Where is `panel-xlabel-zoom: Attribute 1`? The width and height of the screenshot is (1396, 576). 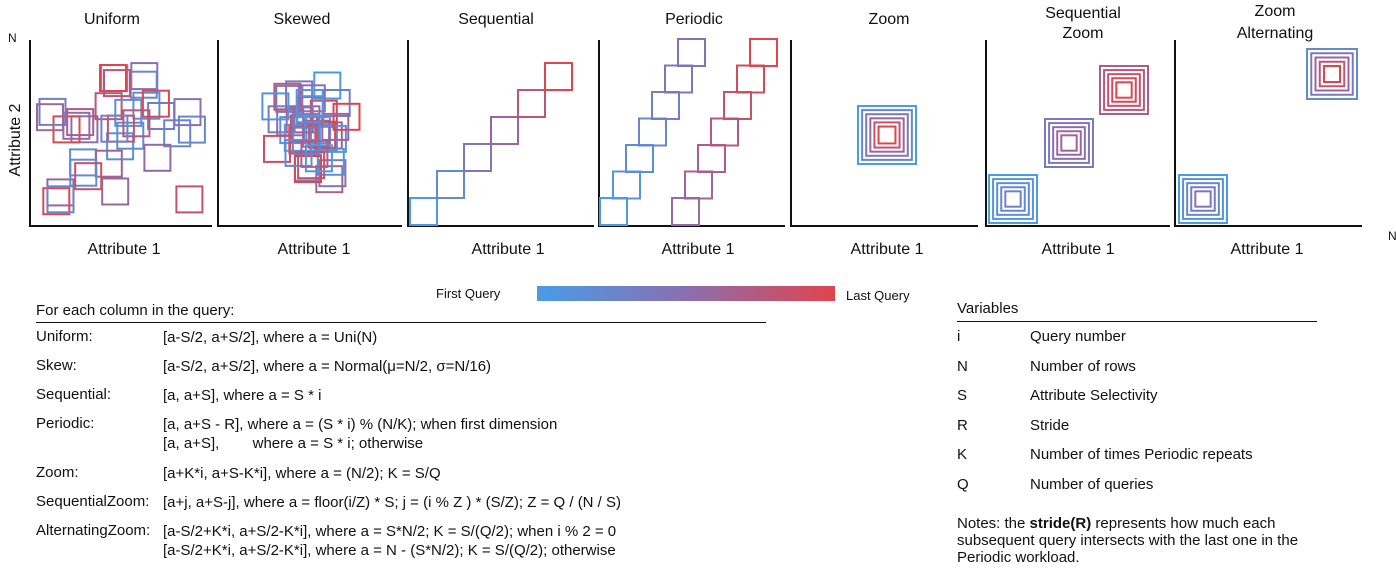 panel-xlabel-zoom: Attribute 1 is located at coordinates (887, 249).